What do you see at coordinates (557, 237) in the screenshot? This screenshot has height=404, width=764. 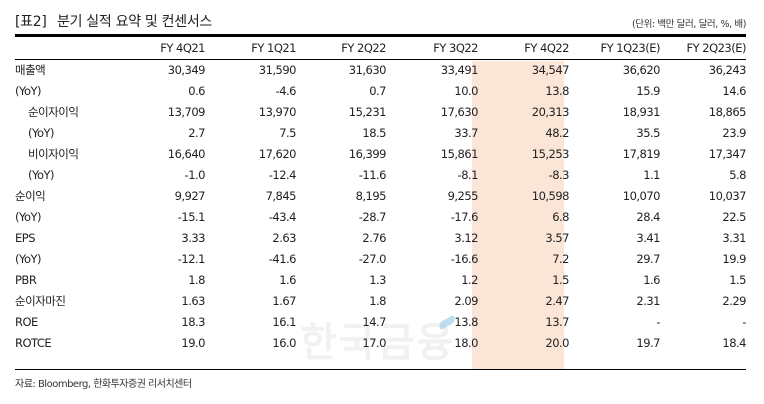 I see `table-cell: 3.57` at bounding box center [557, 237].